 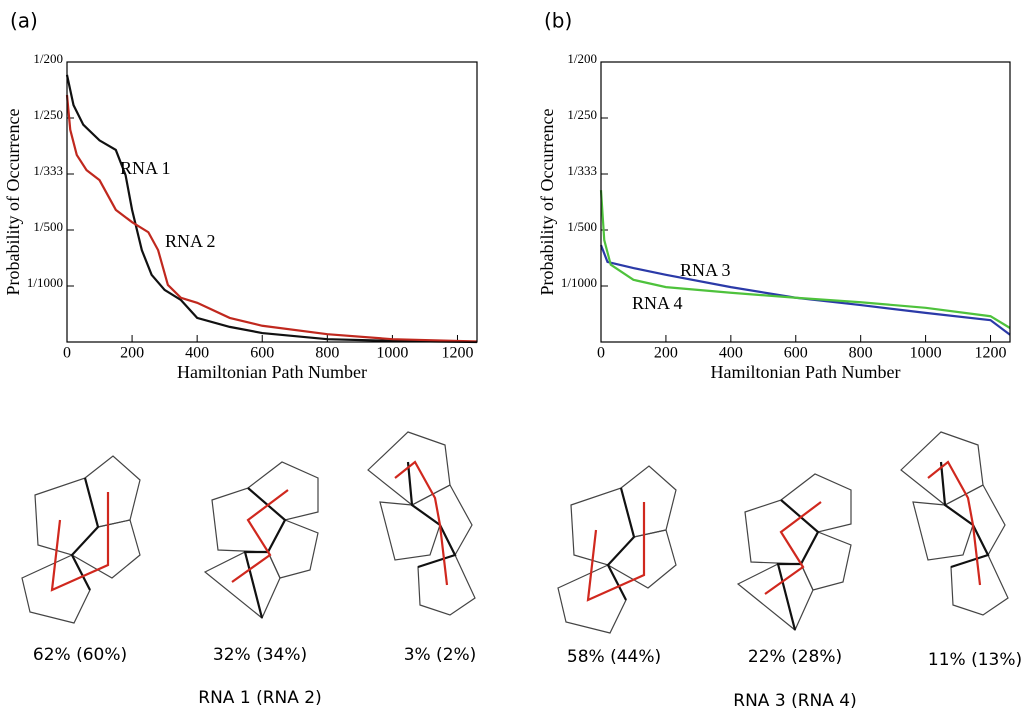 I want to click on series-label: RNA 2, so click(x=190, y=241).